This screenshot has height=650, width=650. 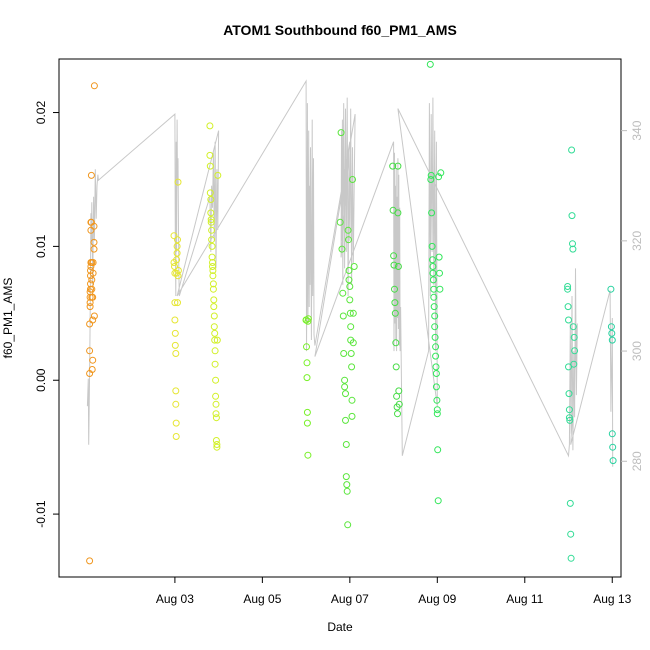 I want to click on x-tick-label: Aug 07, so click(x=350, y=599).